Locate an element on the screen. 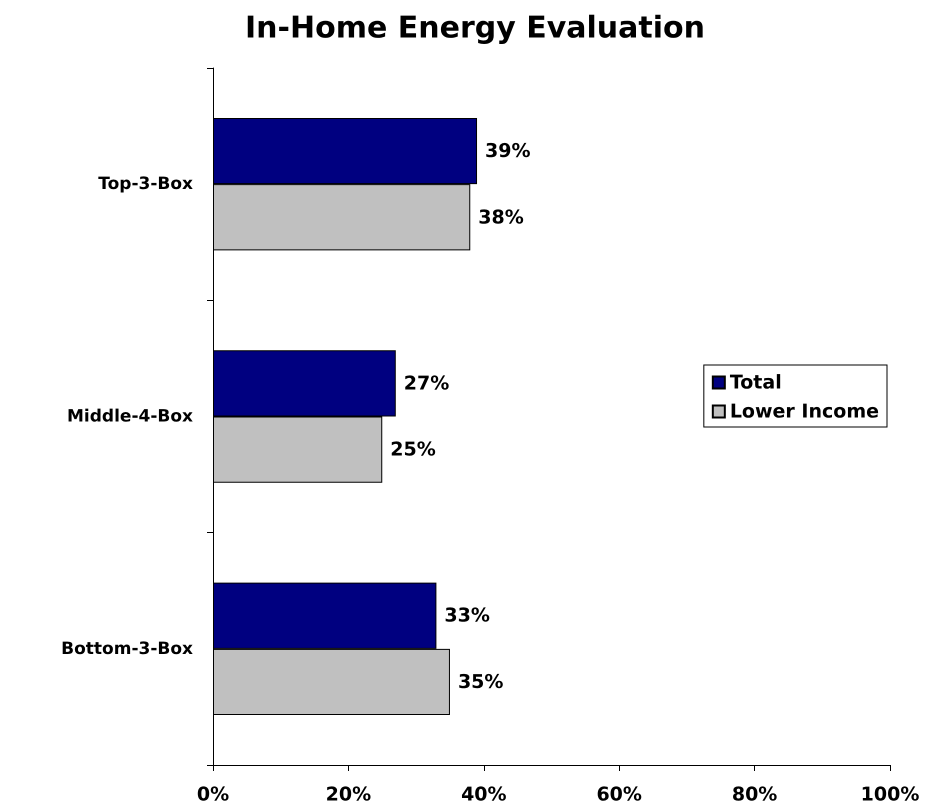 The image size is (932, 811). data-label: 33% is located at coordinates (467, 615).